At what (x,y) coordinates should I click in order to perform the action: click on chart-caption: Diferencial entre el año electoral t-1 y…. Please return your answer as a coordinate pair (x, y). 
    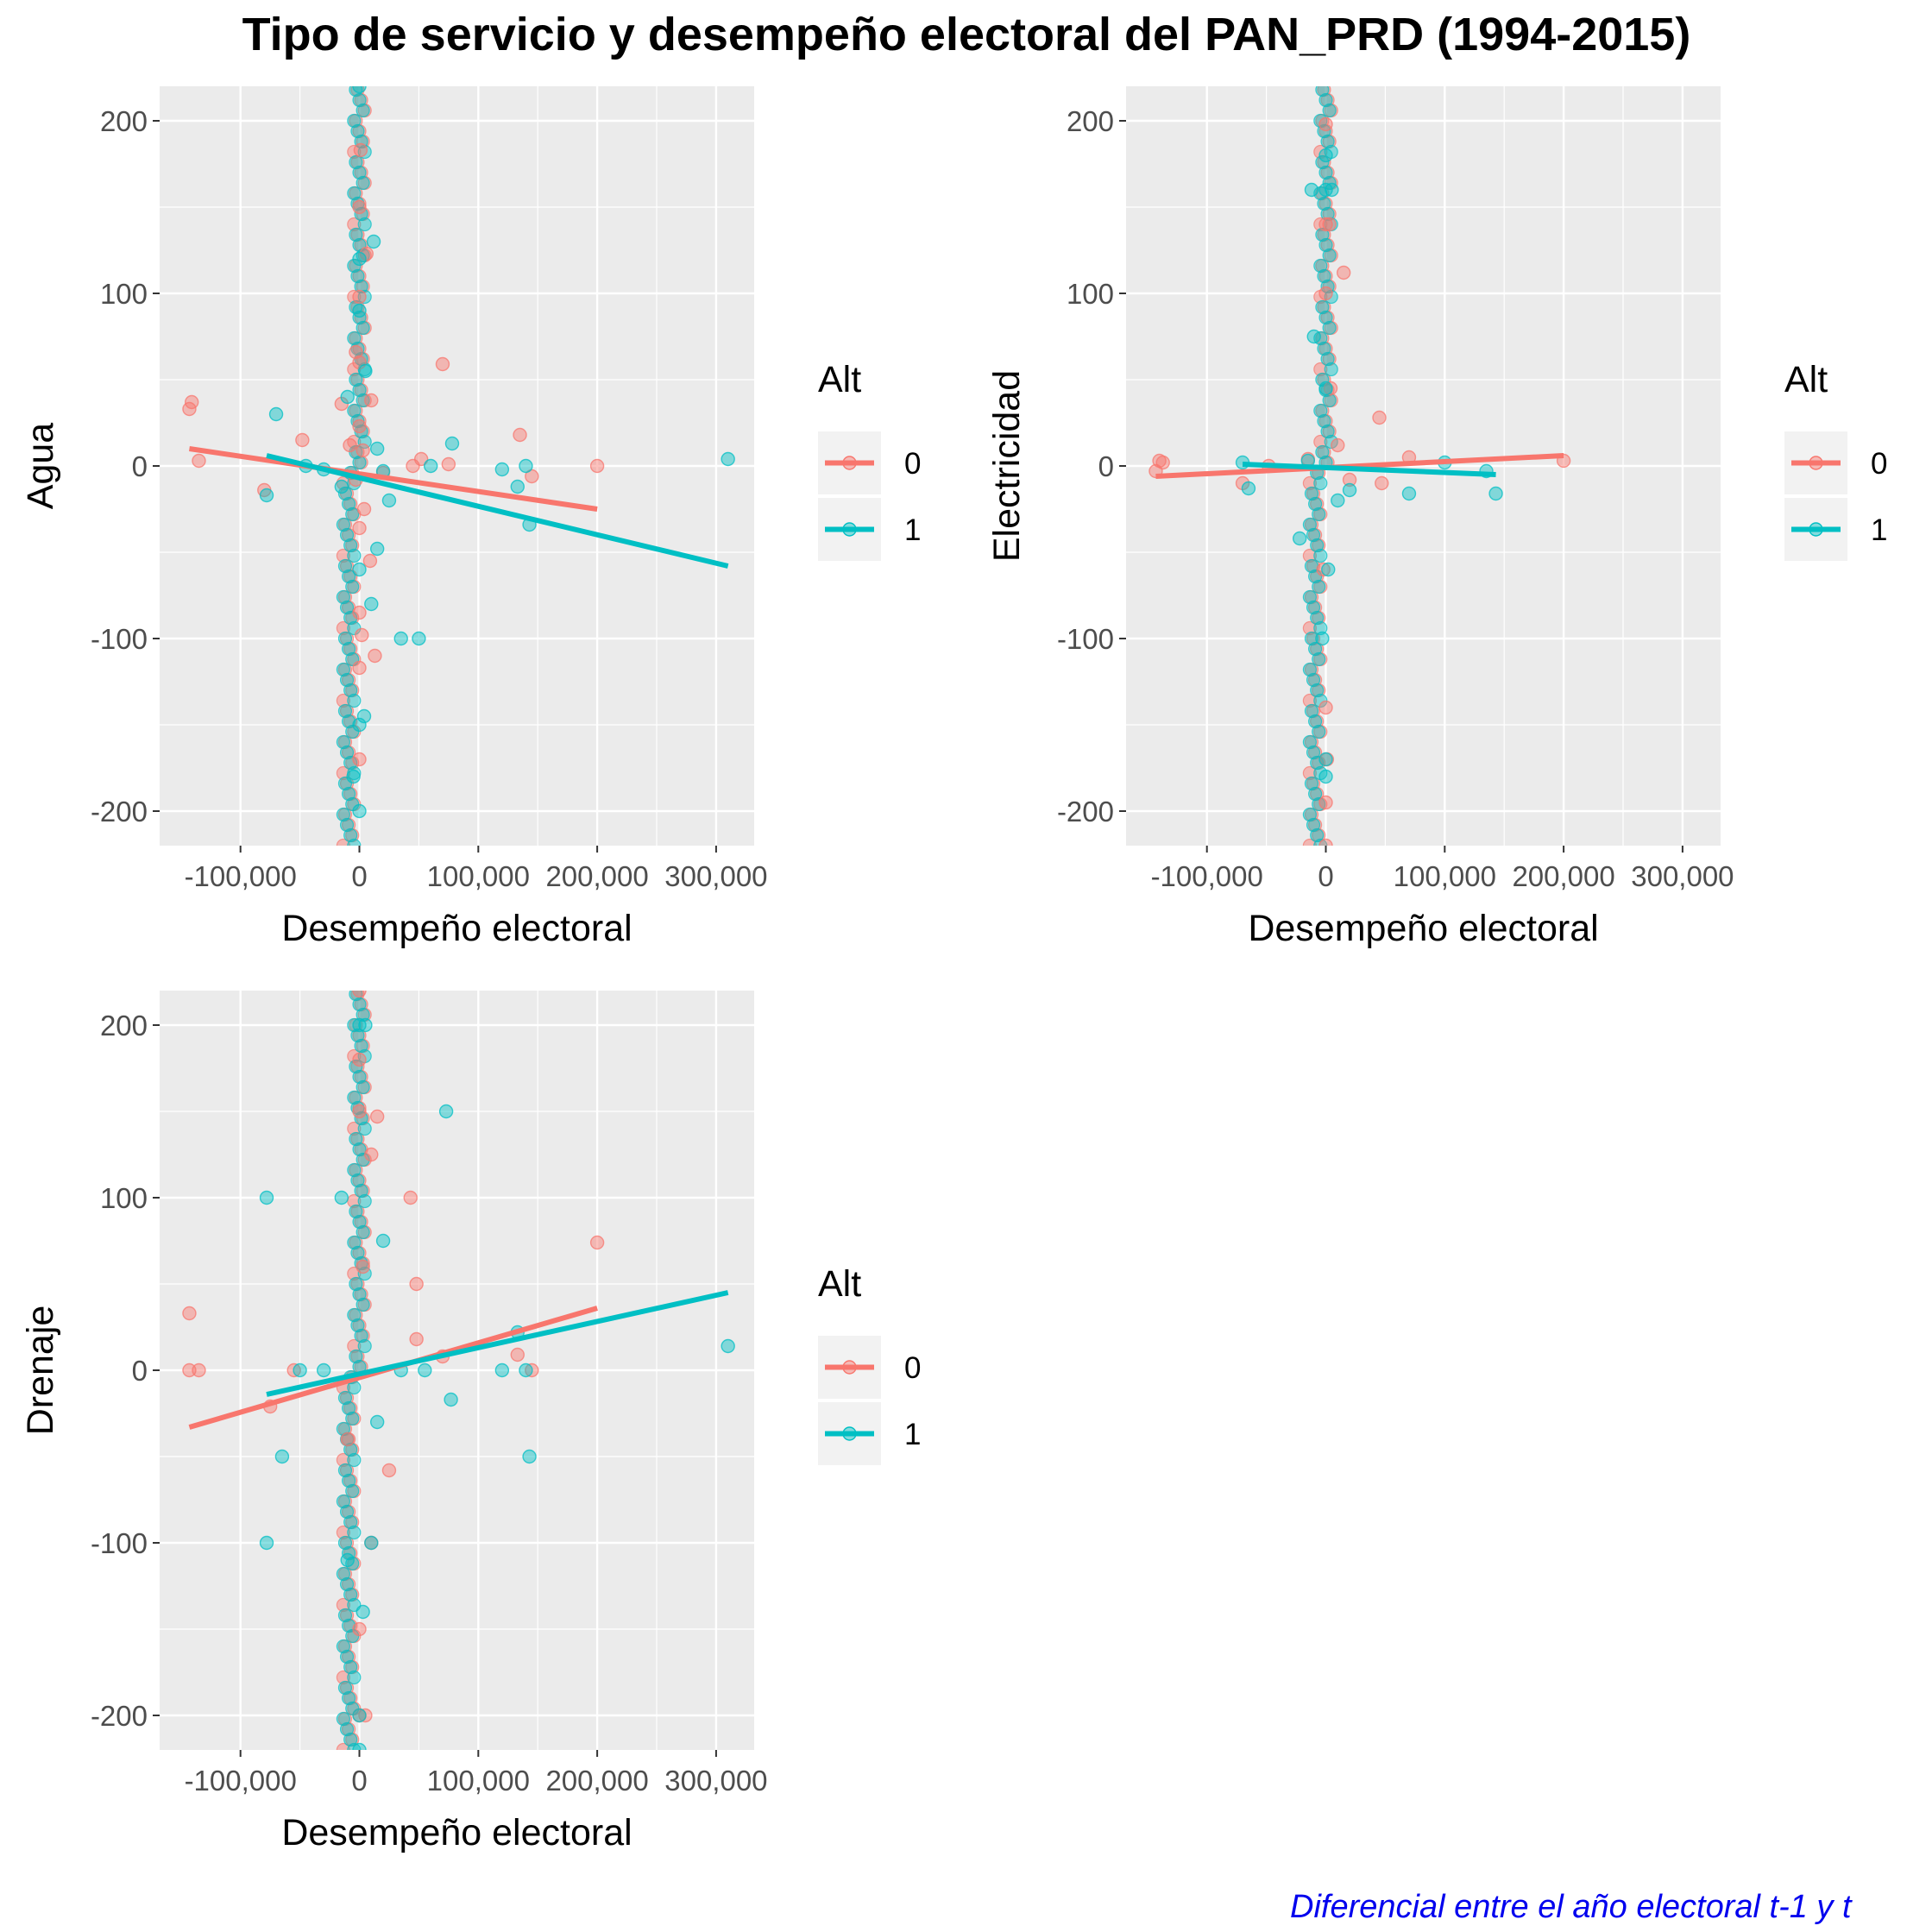
    Looking at the image, I should click on (1571, 1907).